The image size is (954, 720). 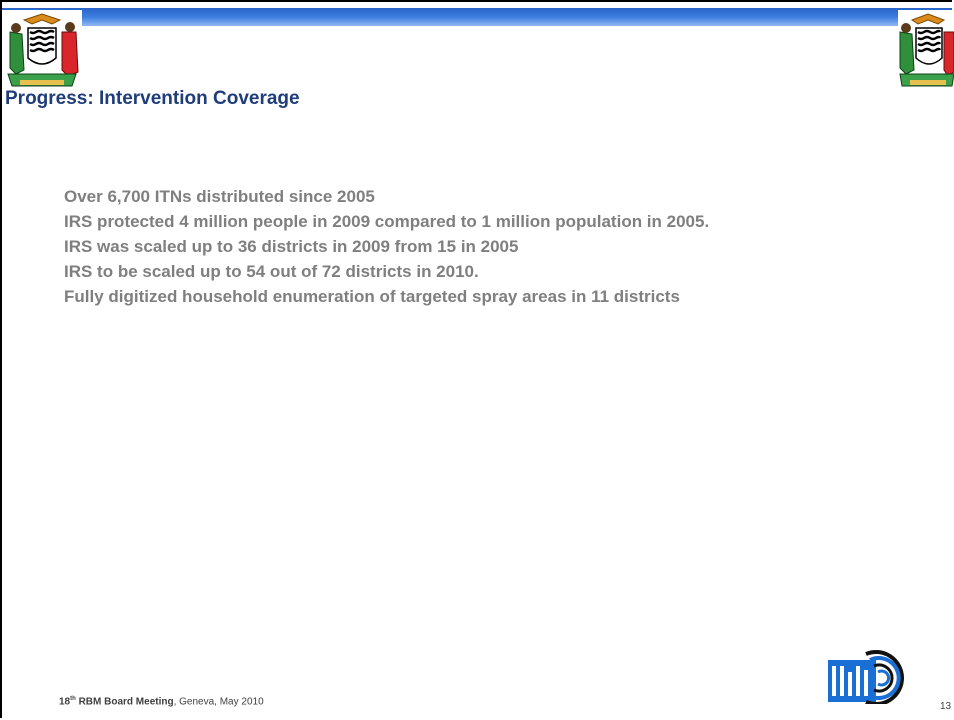 What do you see at coordinates (946, 706) in the screenshot?
I see `page-number: 13` at bounding box center [946, 706].